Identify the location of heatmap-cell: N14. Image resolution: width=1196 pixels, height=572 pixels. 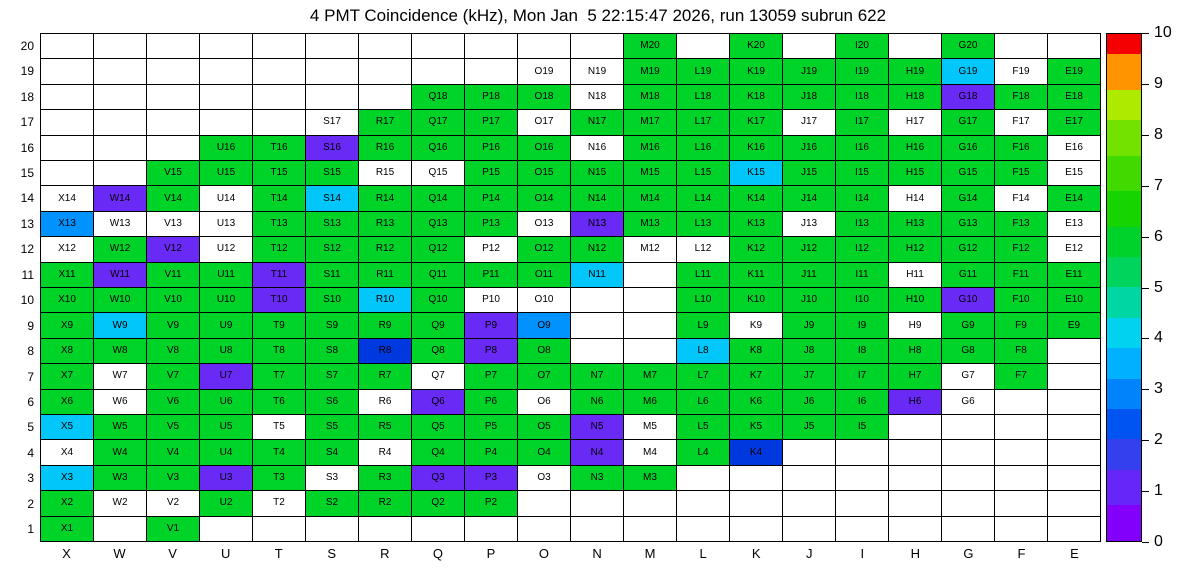
(597, 199).